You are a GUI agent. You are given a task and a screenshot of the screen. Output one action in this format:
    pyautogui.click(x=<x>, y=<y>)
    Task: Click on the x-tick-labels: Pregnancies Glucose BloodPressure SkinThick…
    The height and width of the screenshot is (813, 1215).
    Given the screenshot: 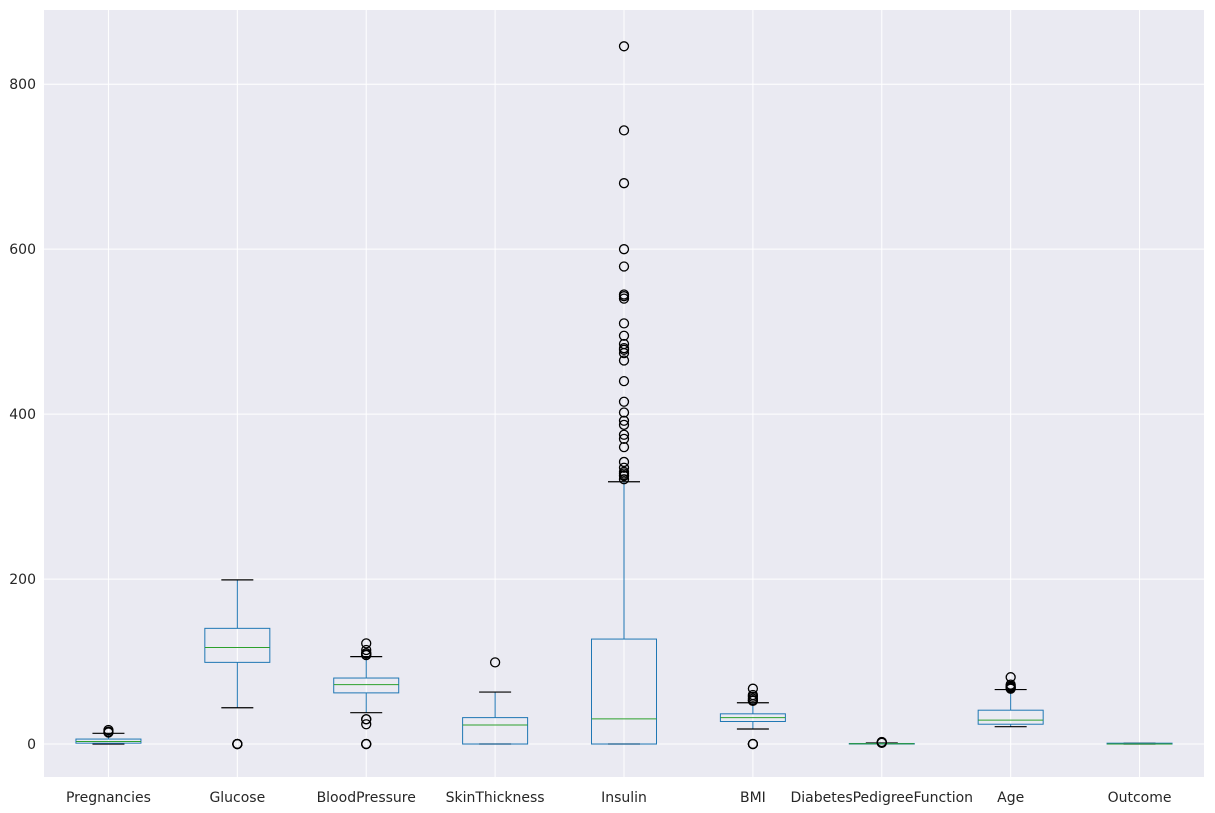 What is the action you would take?
    pyautogui.click(x=619, y=798)
    